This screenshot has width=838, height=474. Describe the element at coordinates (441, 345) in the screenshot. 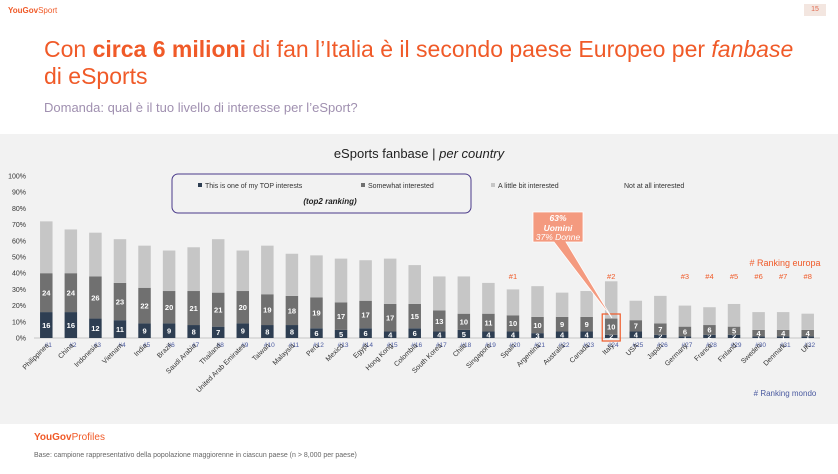

I see `world-rank-label: #17` at that location.